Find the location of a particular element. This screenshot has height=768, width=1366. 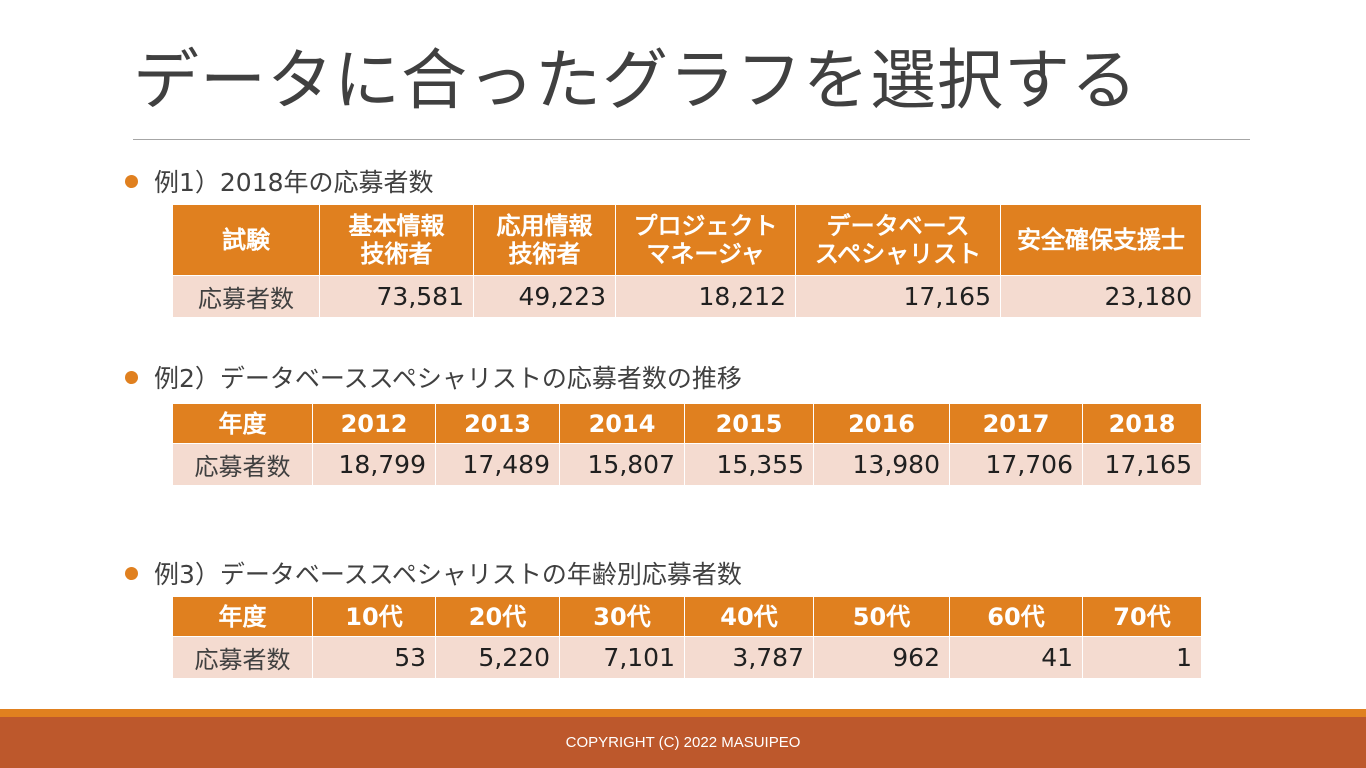

table-row: 応募者数 73,581 49,223 18,212 17,165 23,180 is located at coordinates (687, 296).